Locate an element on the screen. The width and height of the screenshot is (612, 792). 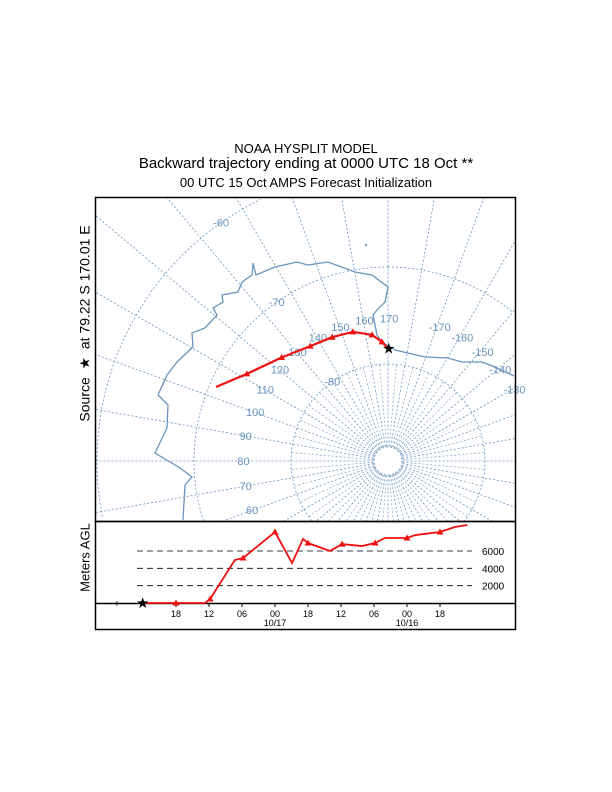
longitude-label: -130 is located at coordinates (514, 391).